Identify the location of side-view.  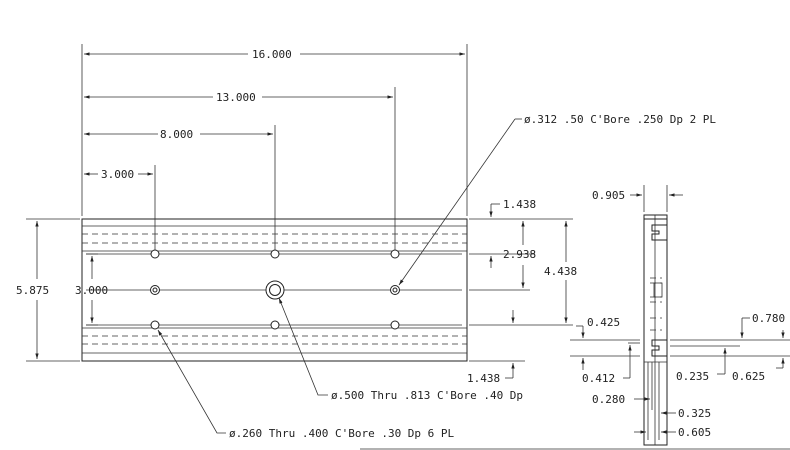
(655, 330).